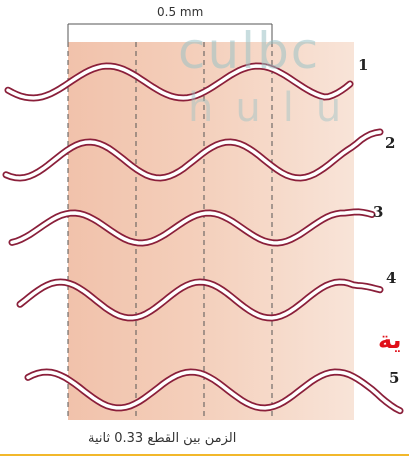  Describe the element at coordinates (390, 143) in the screenshot. I see `frame-label-2: 2` at that location.